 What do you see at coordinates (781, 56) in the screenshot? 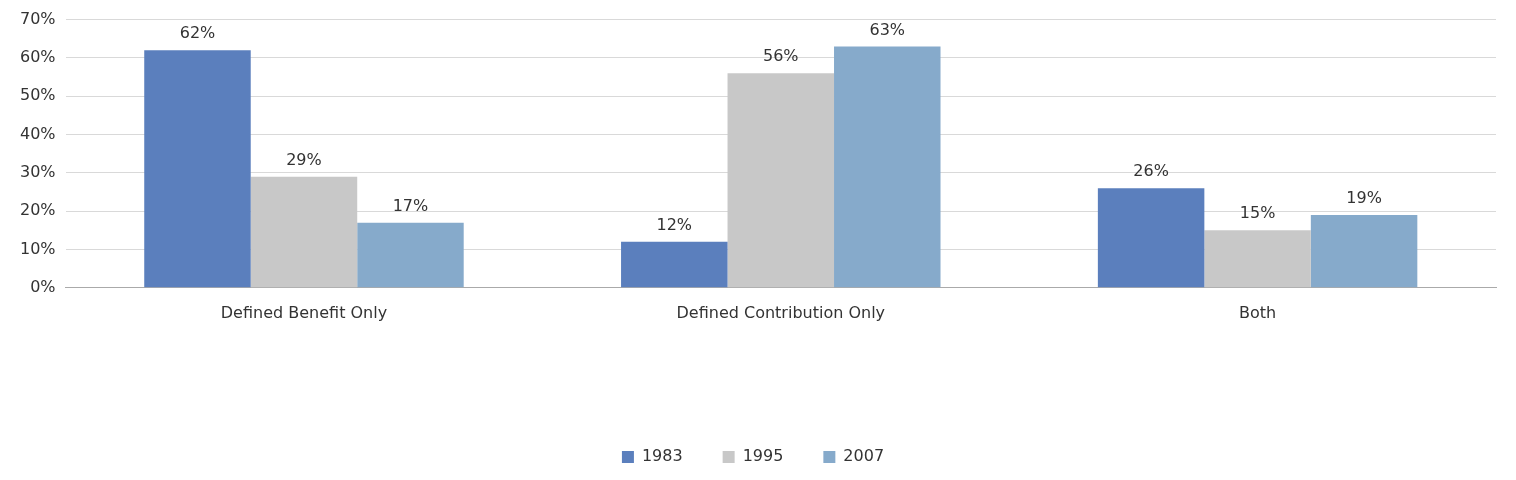
I see `data-label: 56%` at bounding box center [781, 56].